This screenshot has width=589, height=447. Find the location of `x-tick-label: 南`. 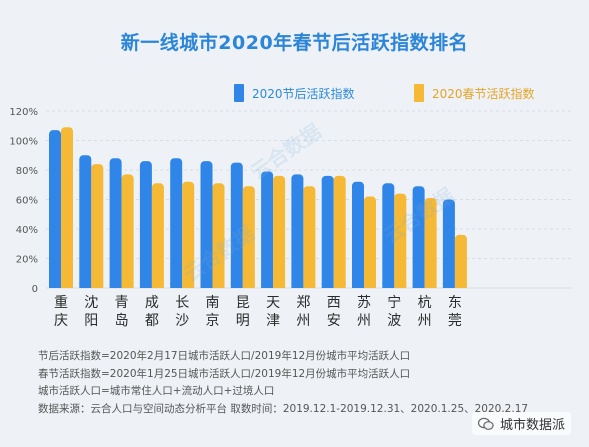

x-tick-label: 南 is located at coordinates (213, 303).